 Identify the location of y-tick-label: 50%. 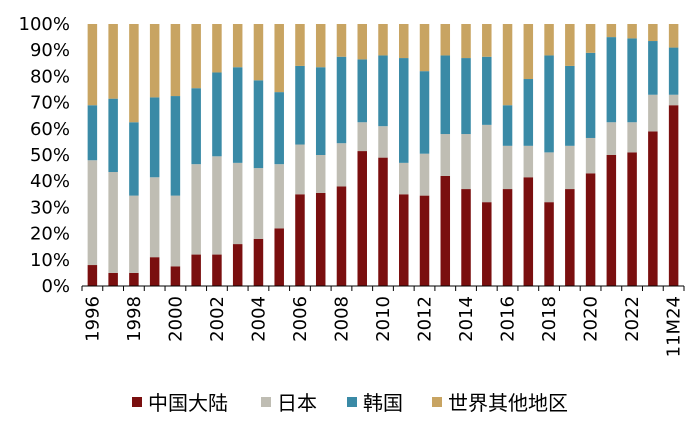
(50, 155).